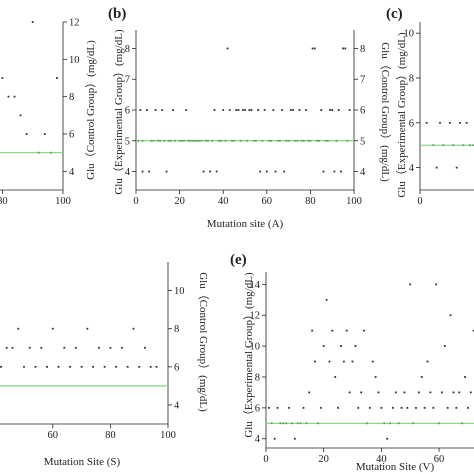 The image size is (474, 474). Describe the element at coordinates (71, 135) in the screenshot. I see `panel-a-right-tick-label: 6` at that location.